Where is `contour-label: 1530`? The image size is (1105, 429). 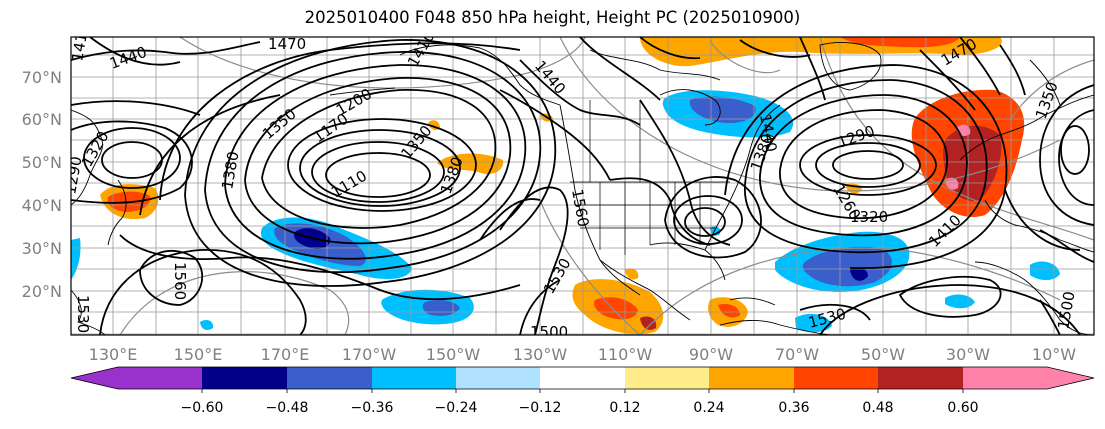 contour-label: 1530 is located at coordinates (83, 314).